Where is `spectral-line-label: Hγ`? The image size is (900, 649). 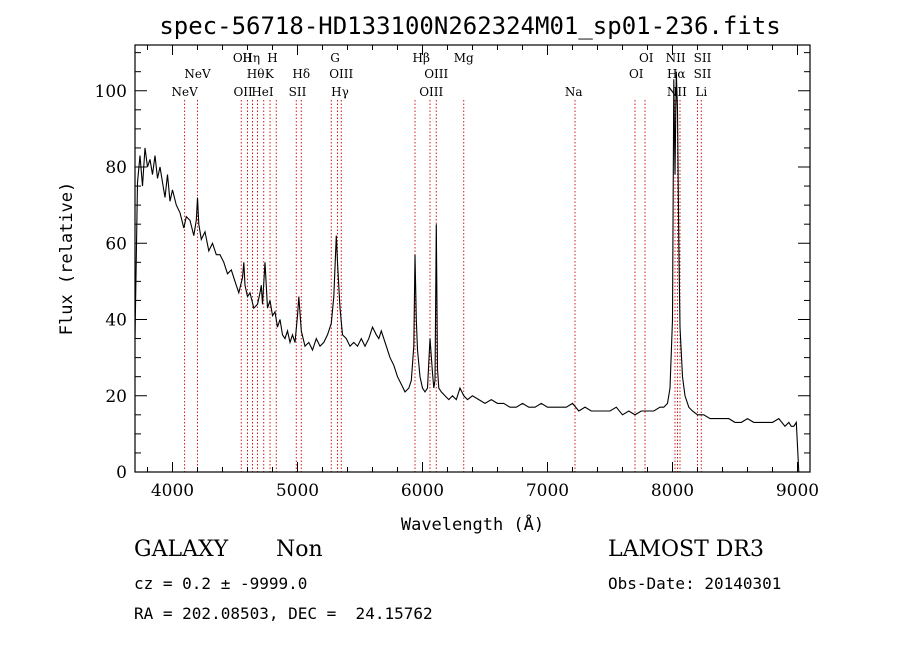 spectral-line-label: Hγ is located at coordinates (340, 92).